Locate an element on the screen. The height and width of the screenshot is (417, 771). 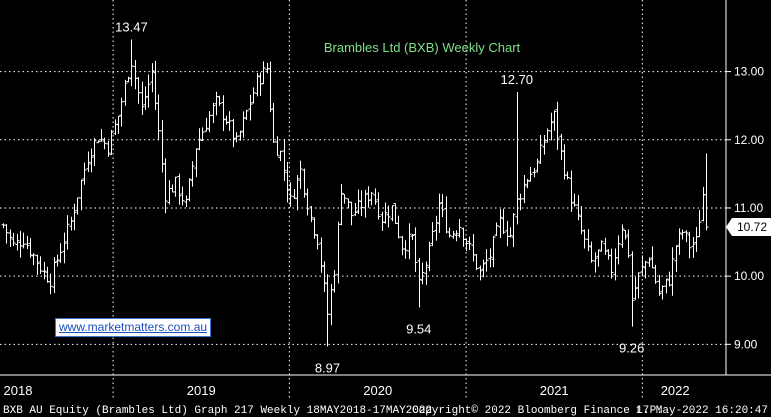
last-price-tag: 10.72 is located at coordinates (748, 227).